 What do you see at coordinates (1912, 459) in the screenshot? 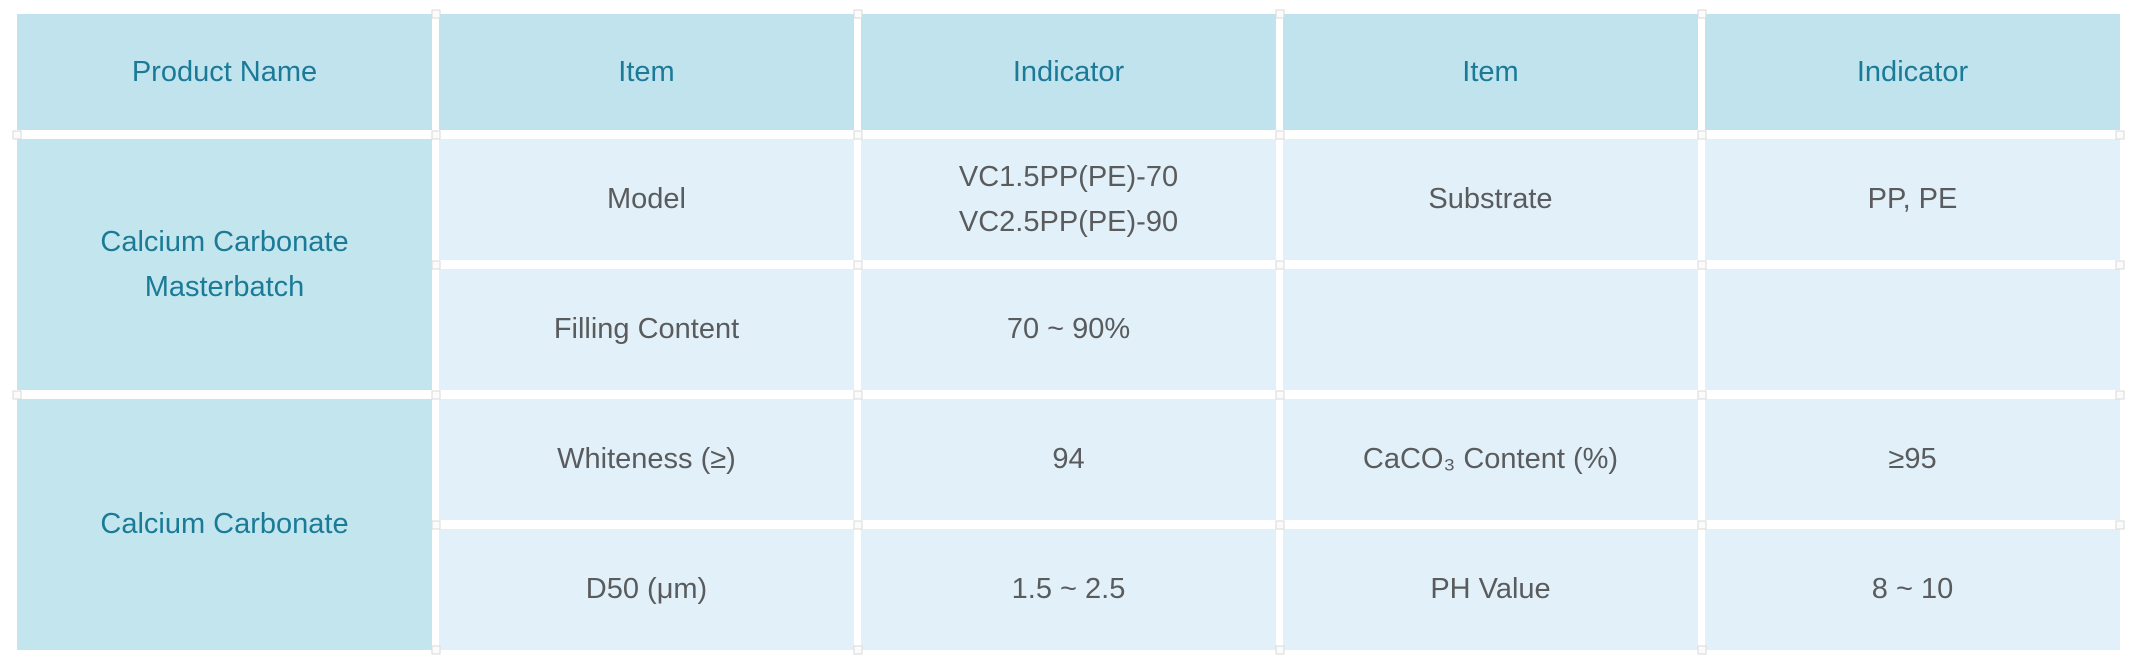
I see `cell-caco3-content-value: ≥95` at bounding box center [1912, 459].